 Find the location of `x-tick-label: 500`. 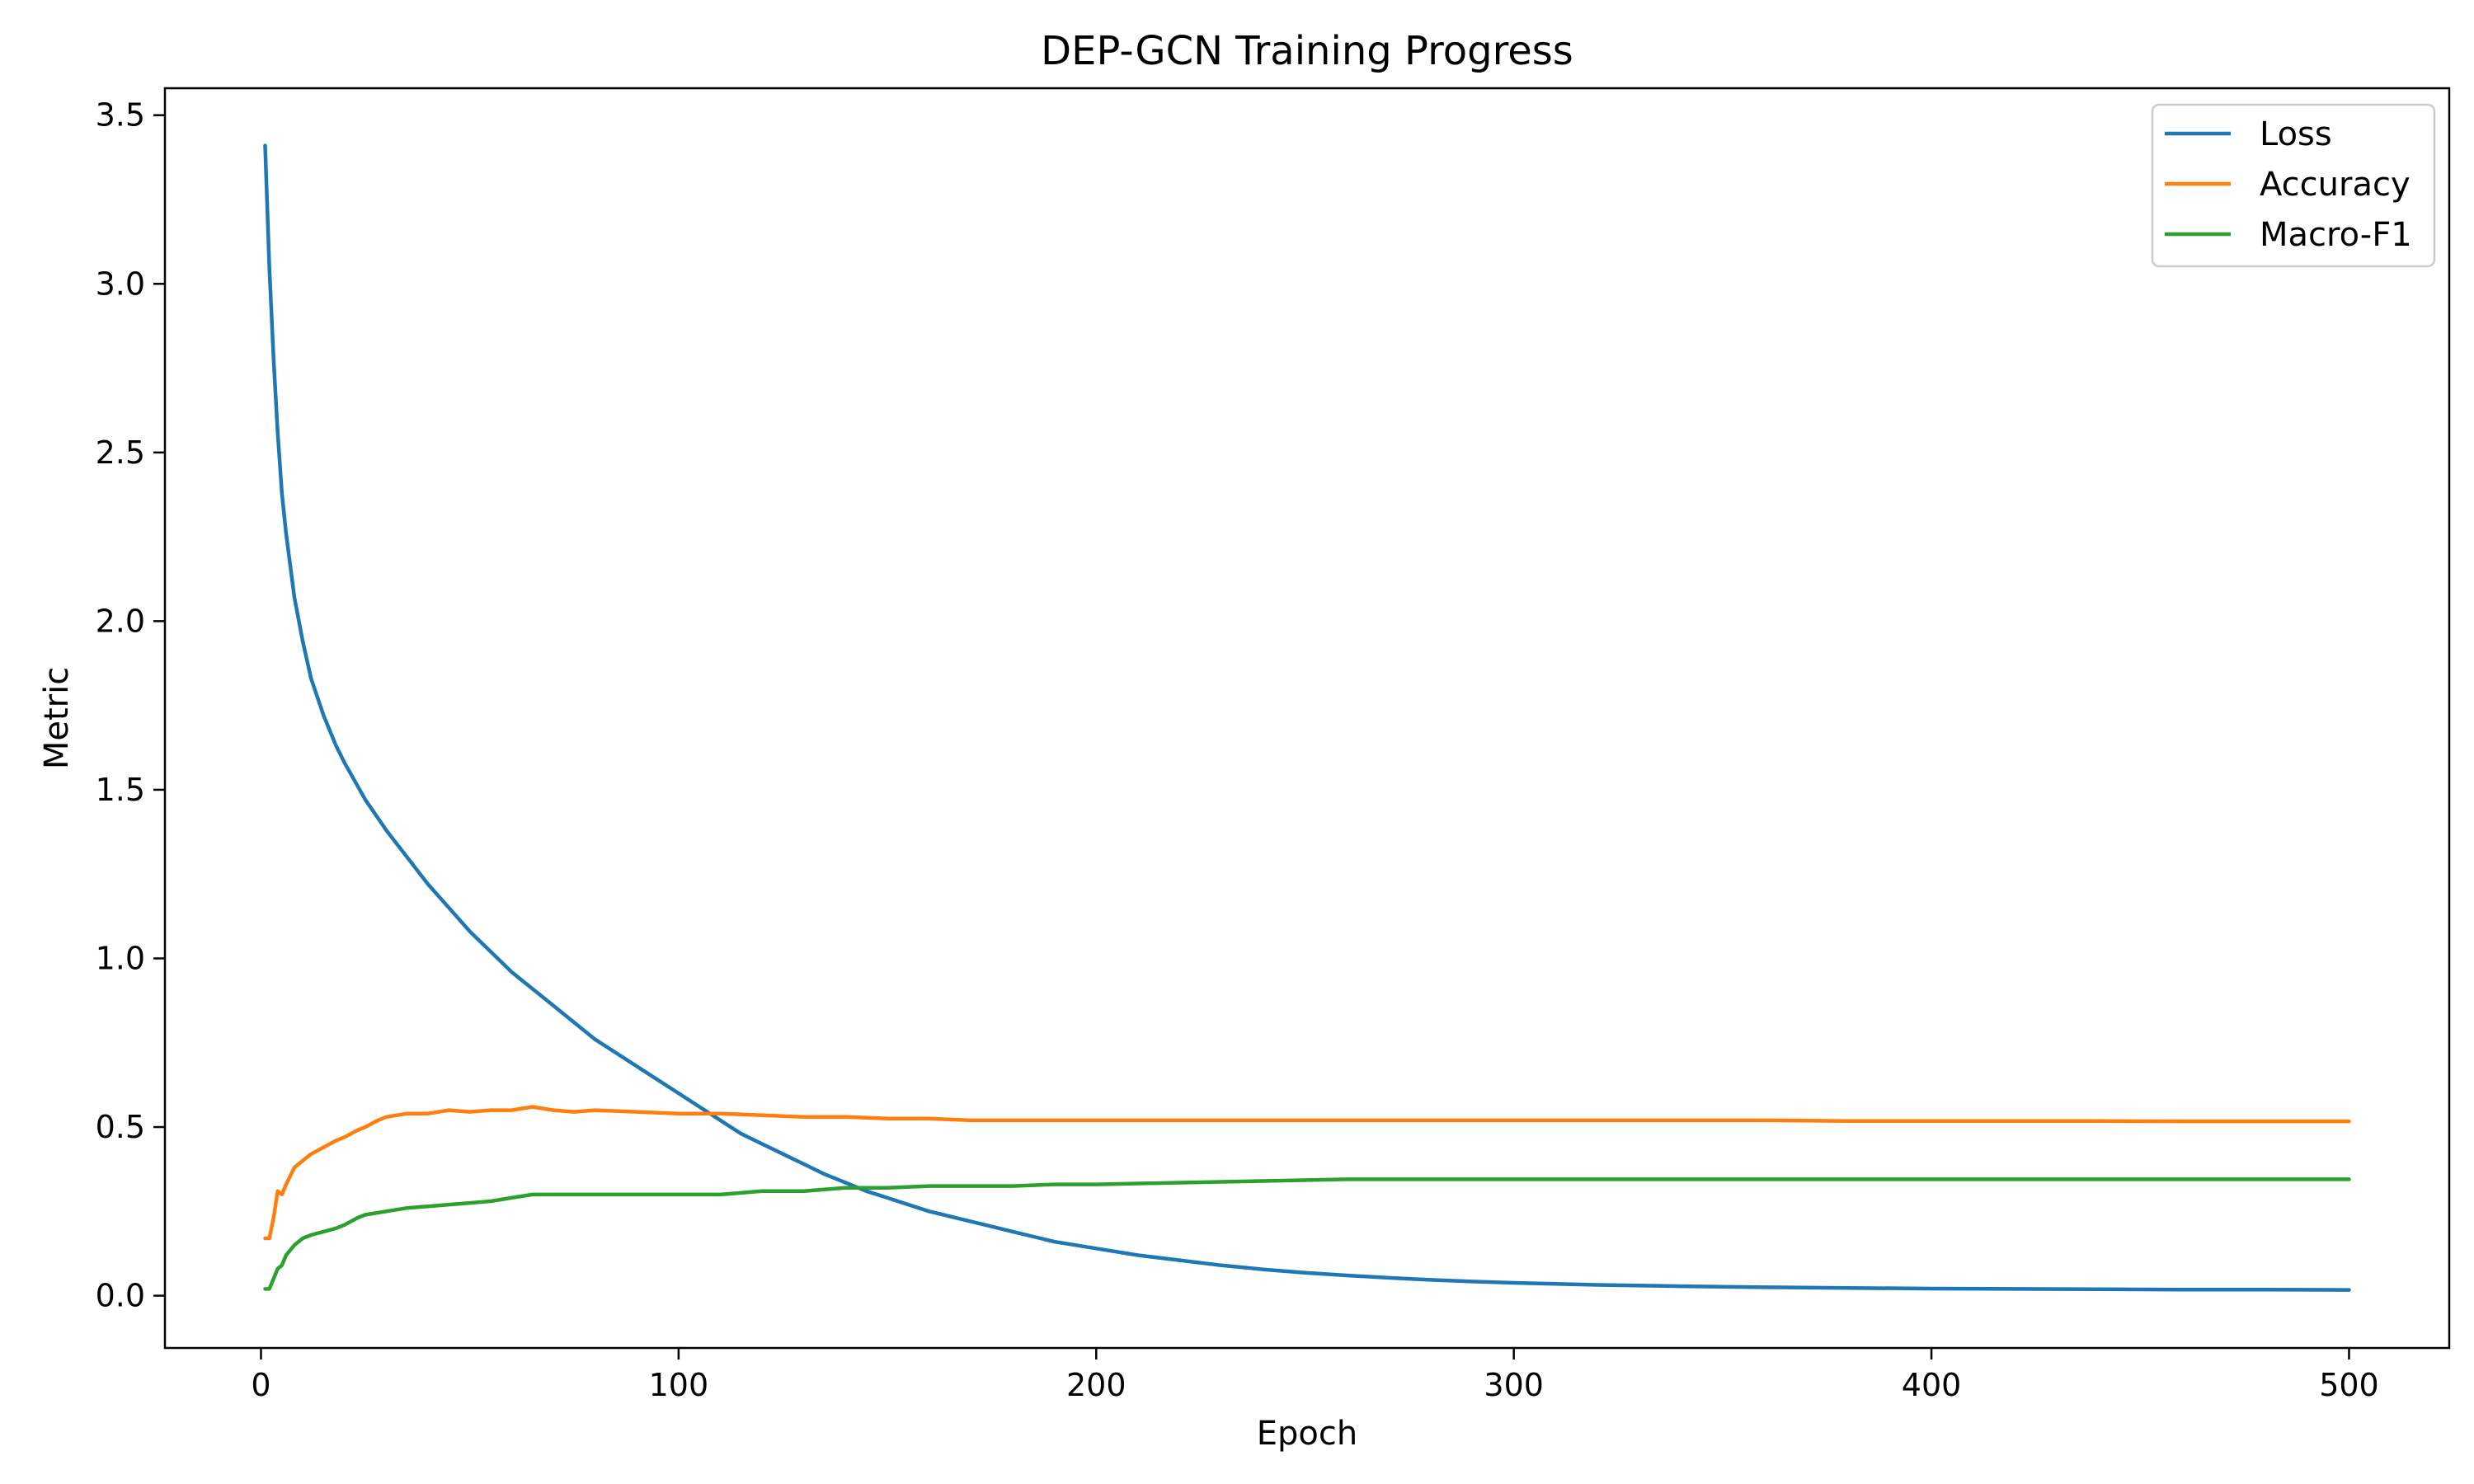

x-tick-label: 500 is located at coordinates (2349, 1385).